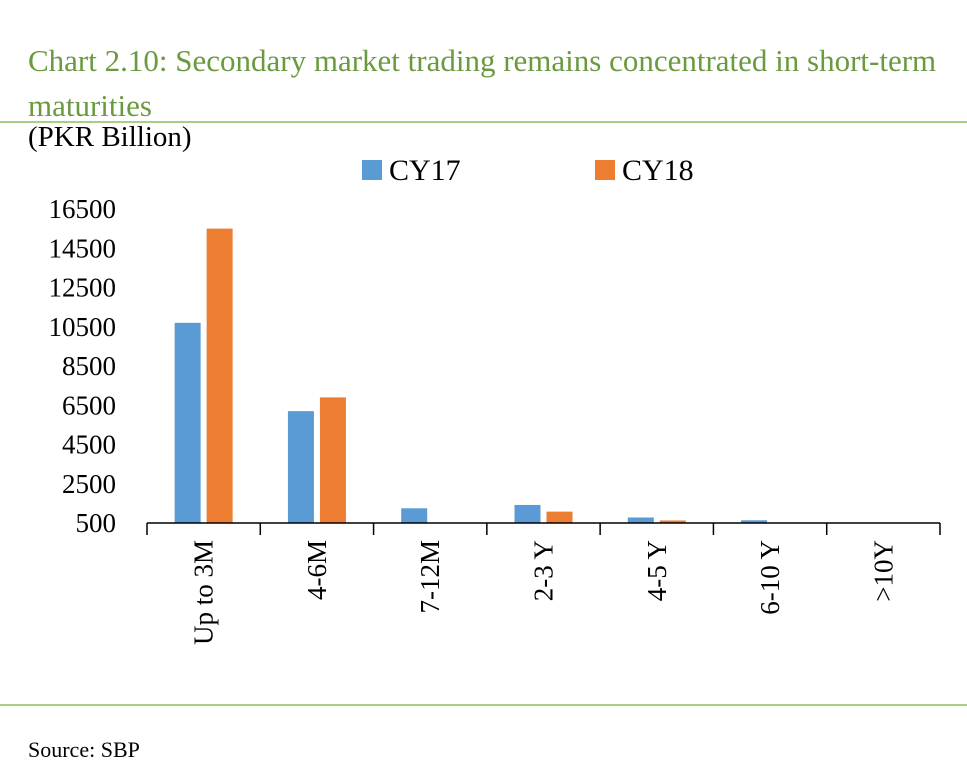  Describe the element at coordinates (770, 577) in the screenshot. I see `x-tick-label: 6-10 Y` at that location.